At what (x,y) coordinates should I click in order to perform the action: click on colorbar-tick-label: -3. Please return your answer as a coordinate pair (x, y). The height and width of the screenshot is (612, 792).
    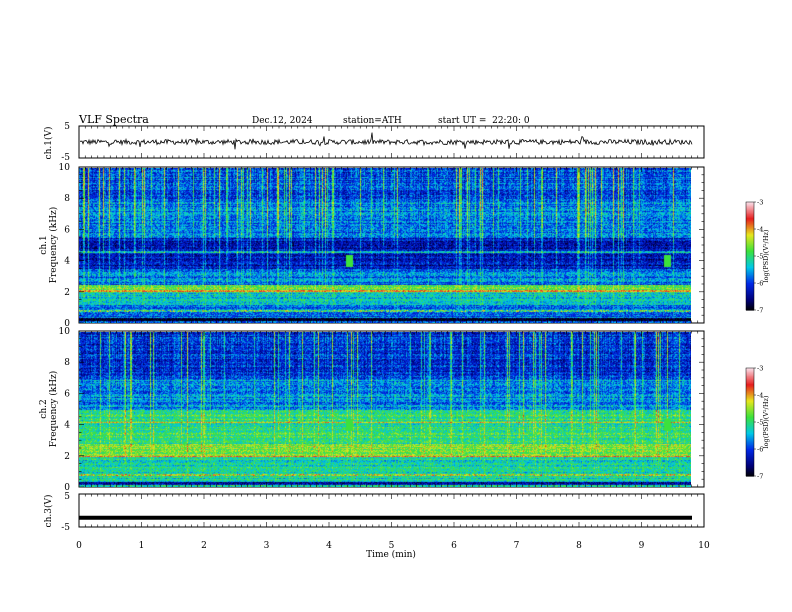
    Looking at the image, I should click on (760, 369).